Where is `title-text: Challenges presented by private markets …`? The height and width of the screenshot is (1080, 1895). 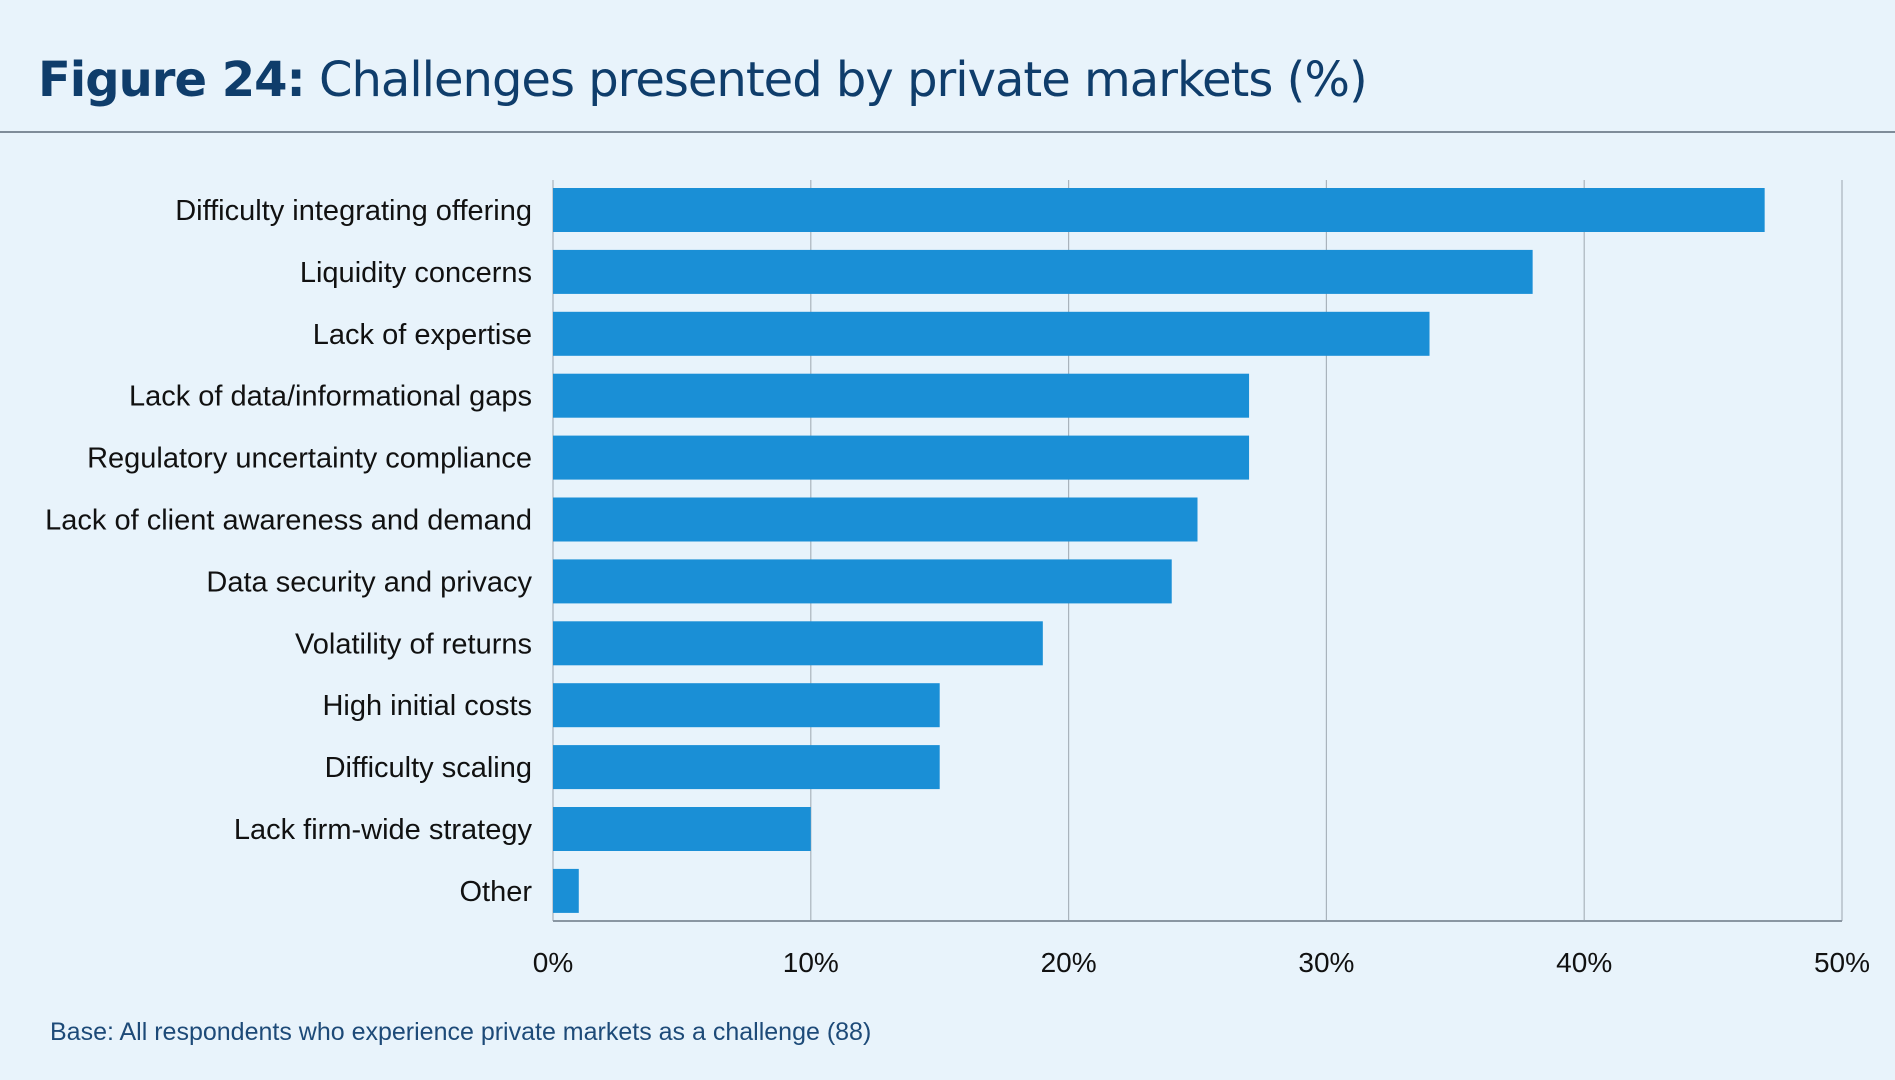
title-text: Challenges presented by private markets … is located at coordinates (843, 80).